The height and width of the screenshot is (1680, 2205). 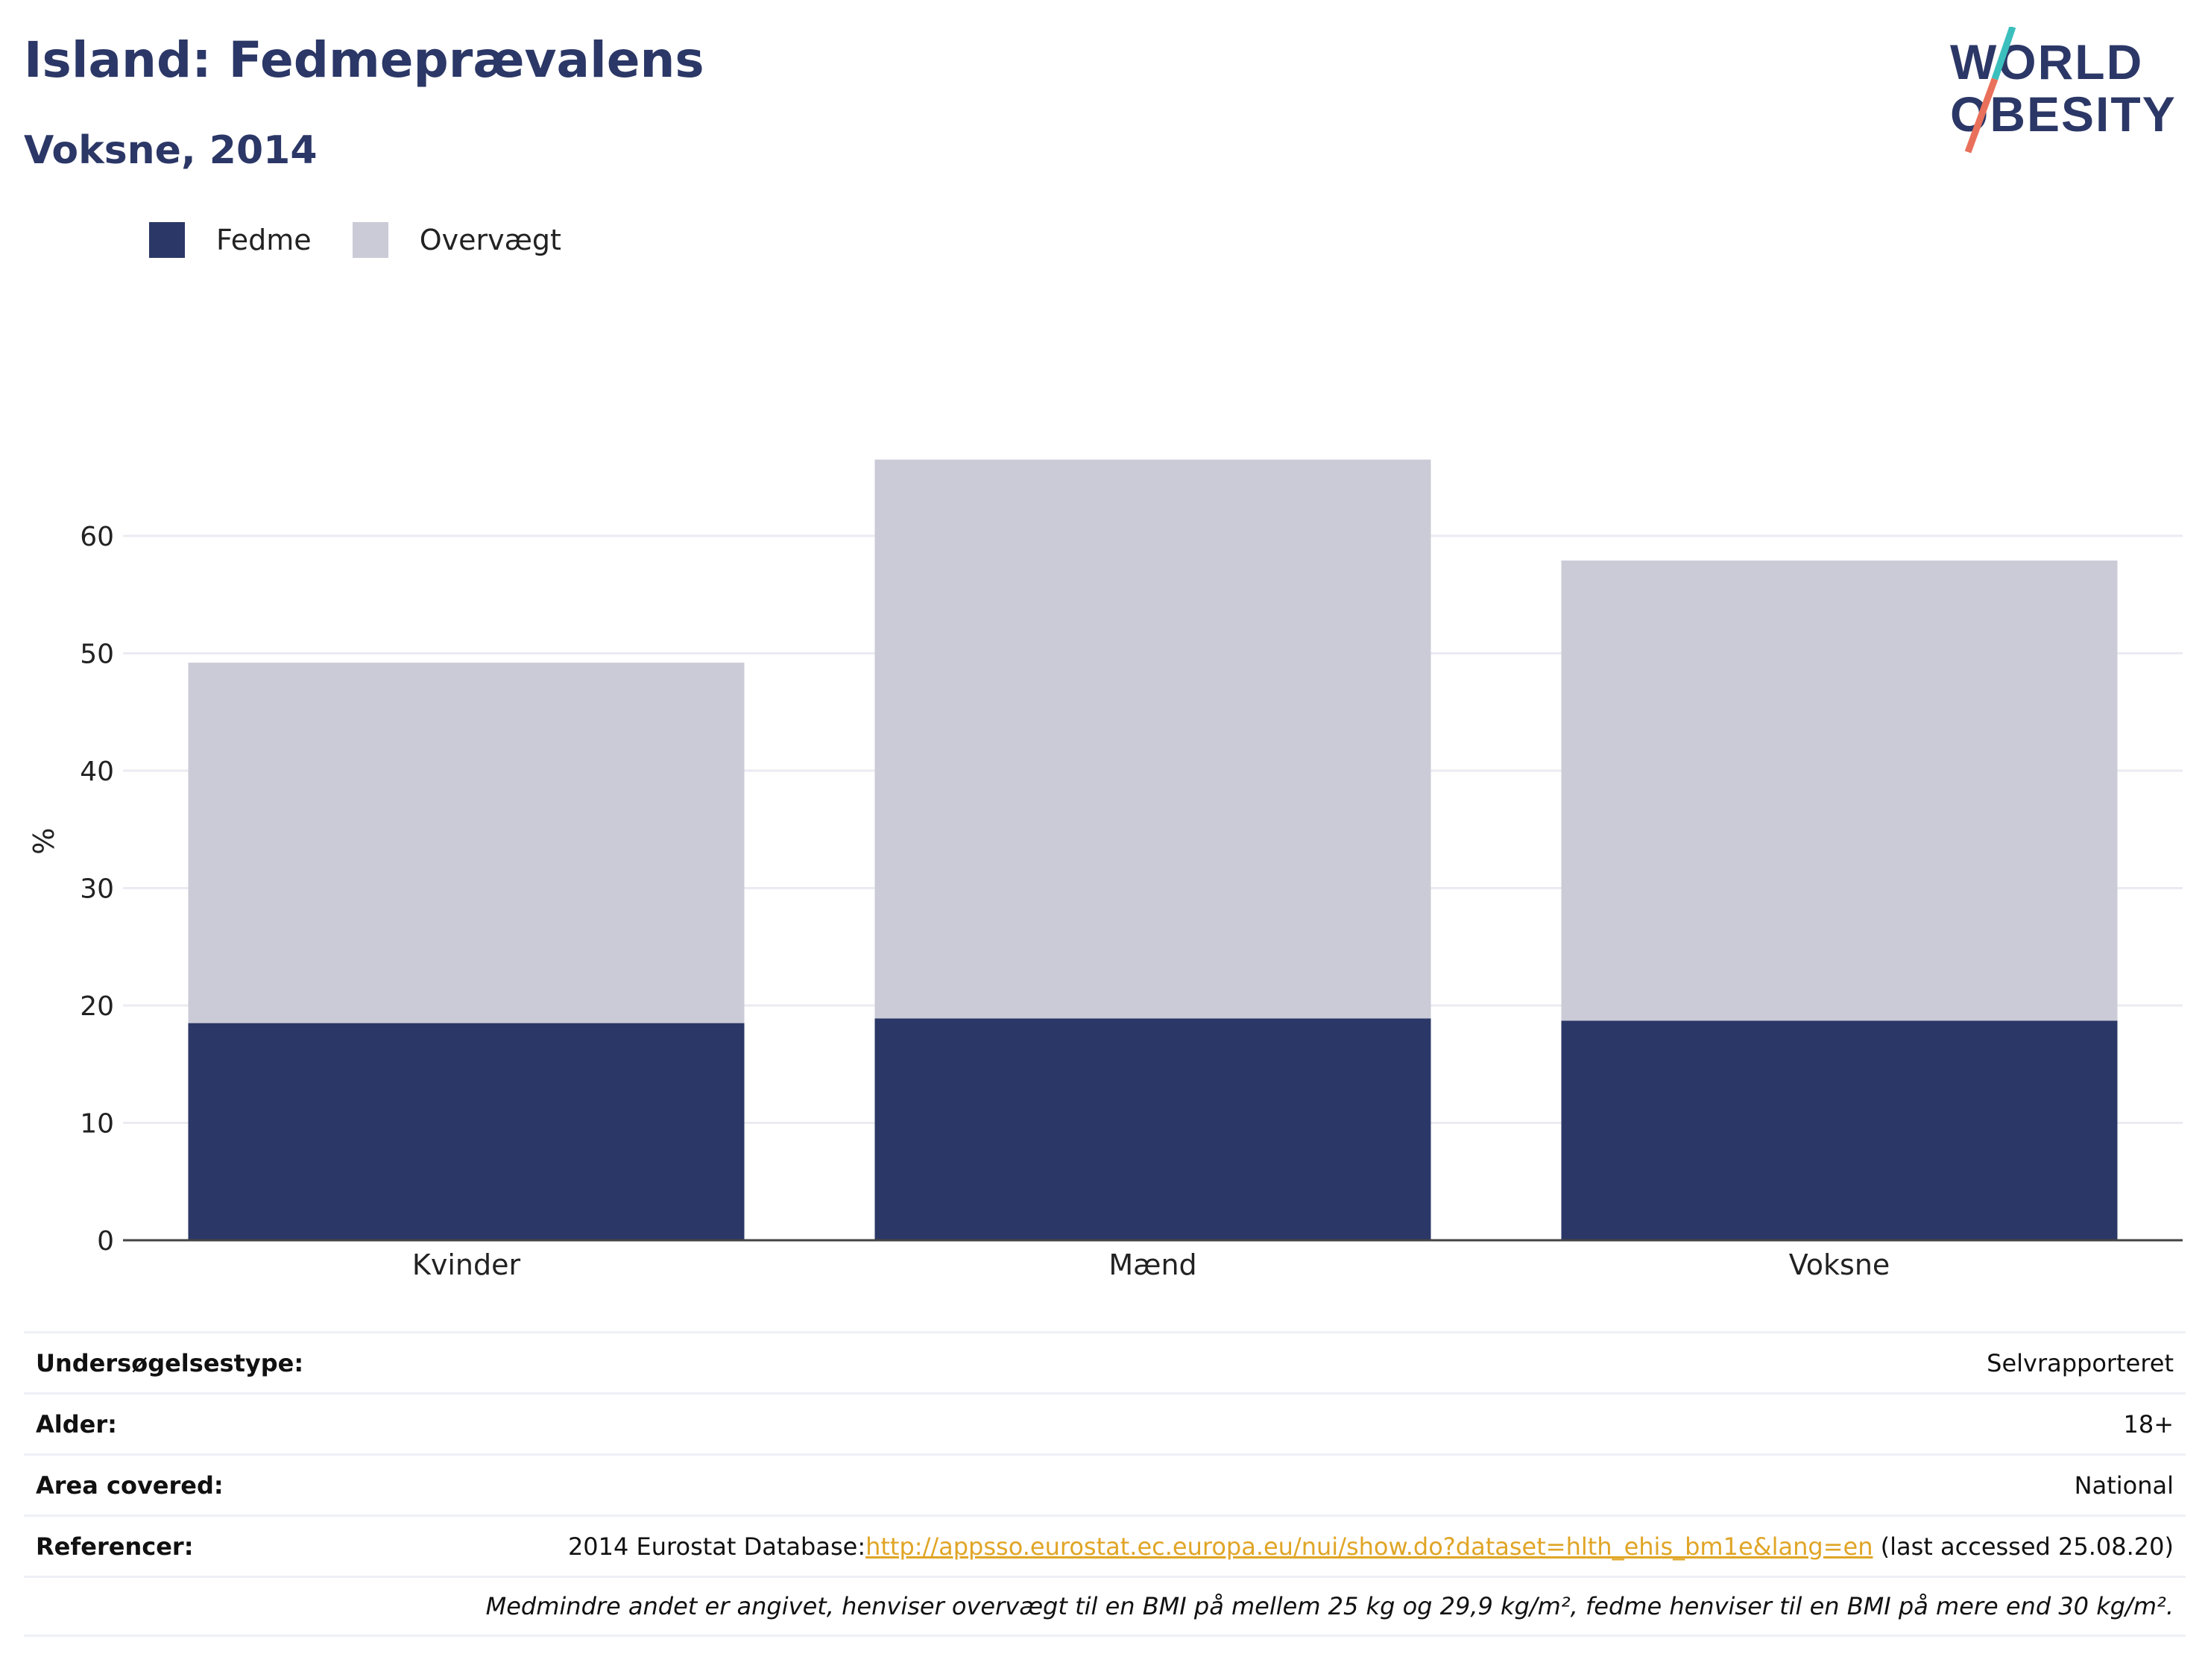 What do you see at coordinates (44, 840) in the screenshot?
I see `y-axis-label: %` at bounding box center [44, 840].